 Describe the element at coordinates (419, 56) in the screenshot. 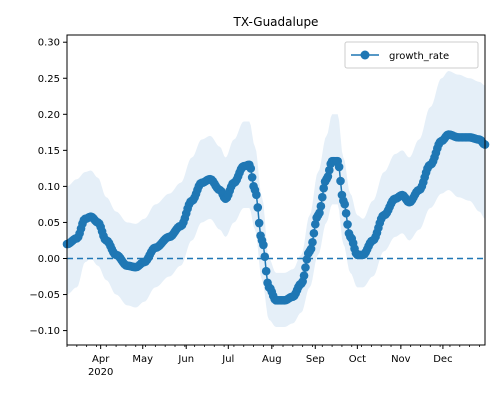

I see `legend-label: growth_rate` at that location.